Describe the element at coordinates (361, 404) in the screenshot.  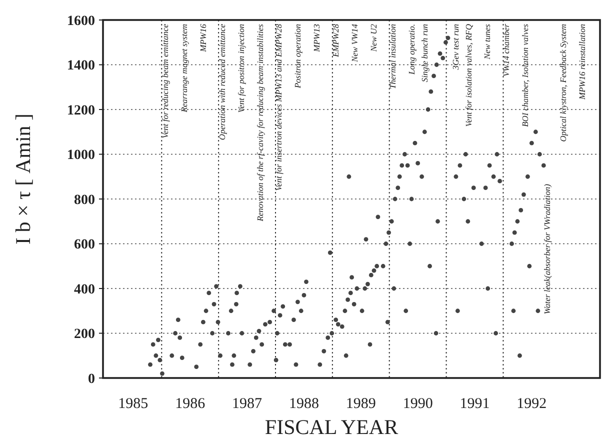
I see `x-tick-label: 1989` at that location.